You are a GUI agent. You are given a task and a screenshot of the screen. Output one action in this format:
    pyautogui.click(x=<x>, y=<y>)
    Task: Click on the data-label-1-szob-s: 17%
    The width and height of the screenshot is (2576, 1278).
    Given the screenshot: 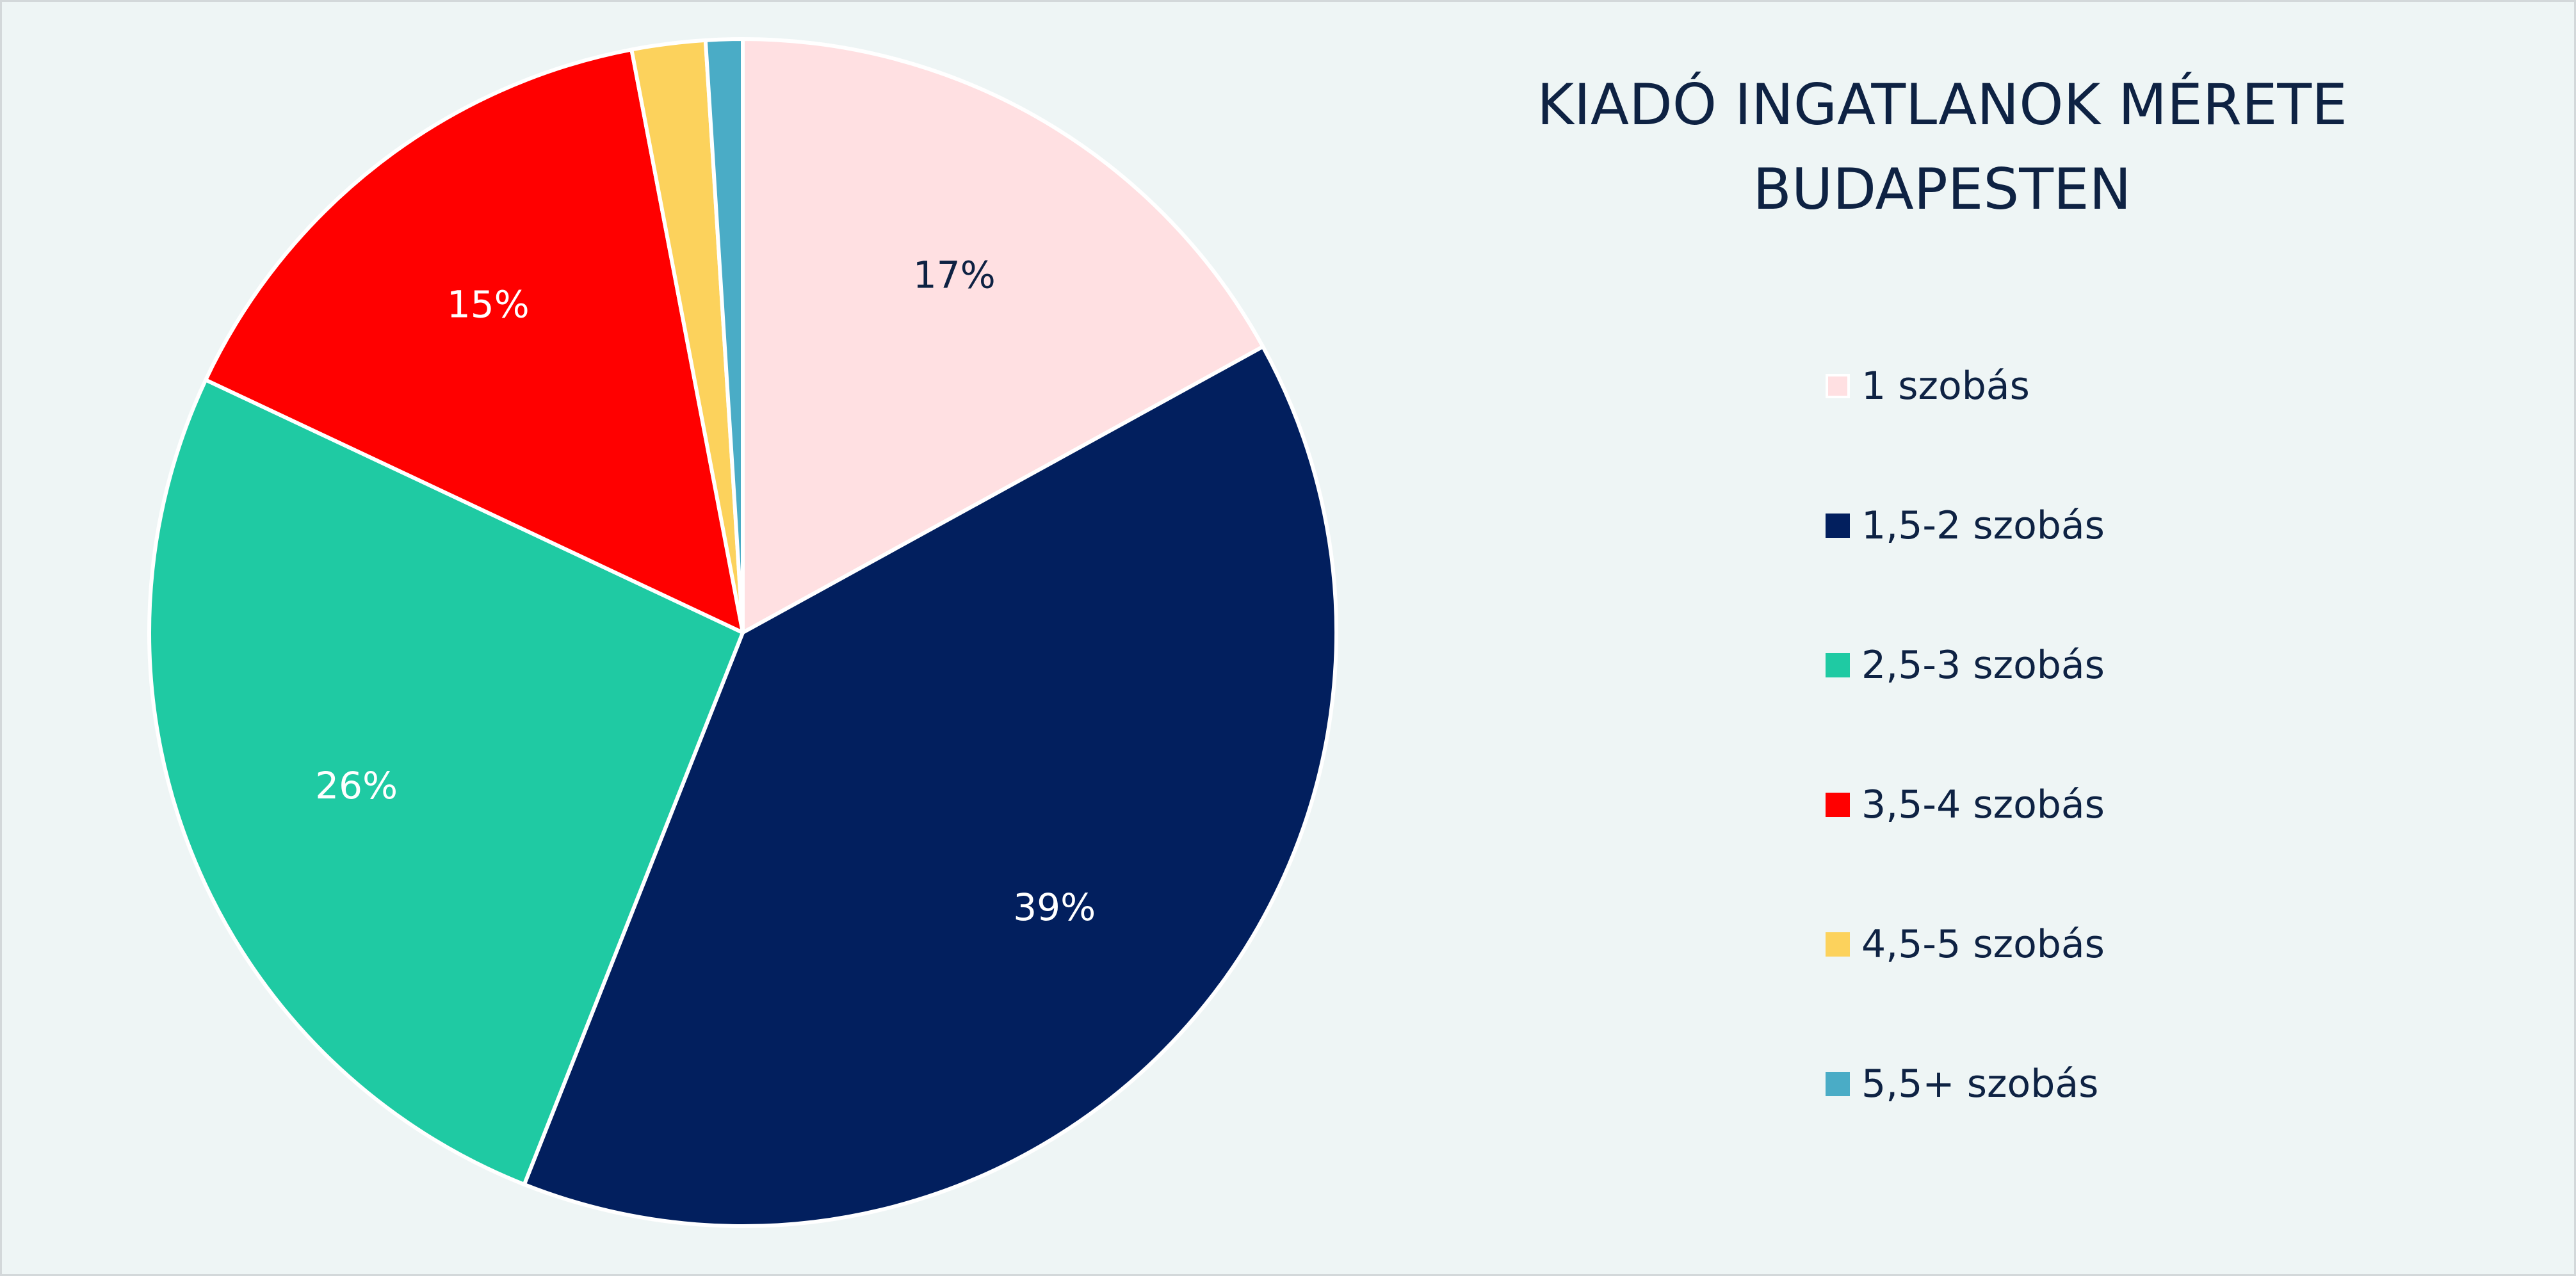 What is the action you would take?
    pyautogui.click(x=954, y=274)
    